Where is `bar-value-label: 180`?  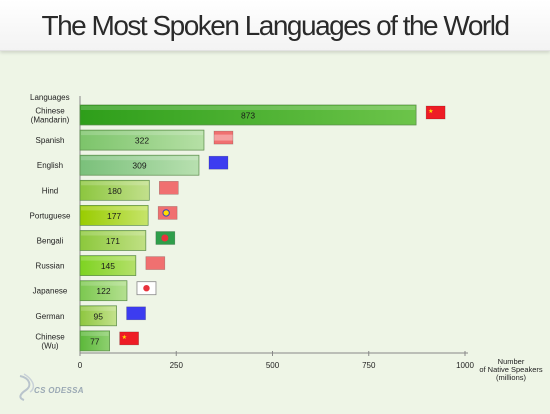 bar-value-label: 180 is located at coordinates (115, 191).